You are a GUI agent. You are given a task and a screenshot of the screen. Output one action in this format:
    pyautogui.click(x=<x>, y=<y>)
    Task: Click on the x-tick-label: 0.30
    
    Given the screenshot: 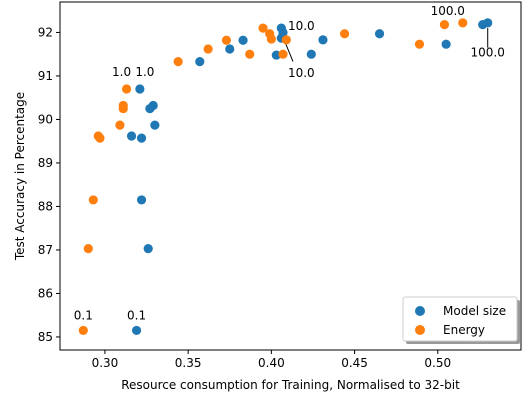 What is the action you would take?
    pyautogui.click(x=105, y=363)
    